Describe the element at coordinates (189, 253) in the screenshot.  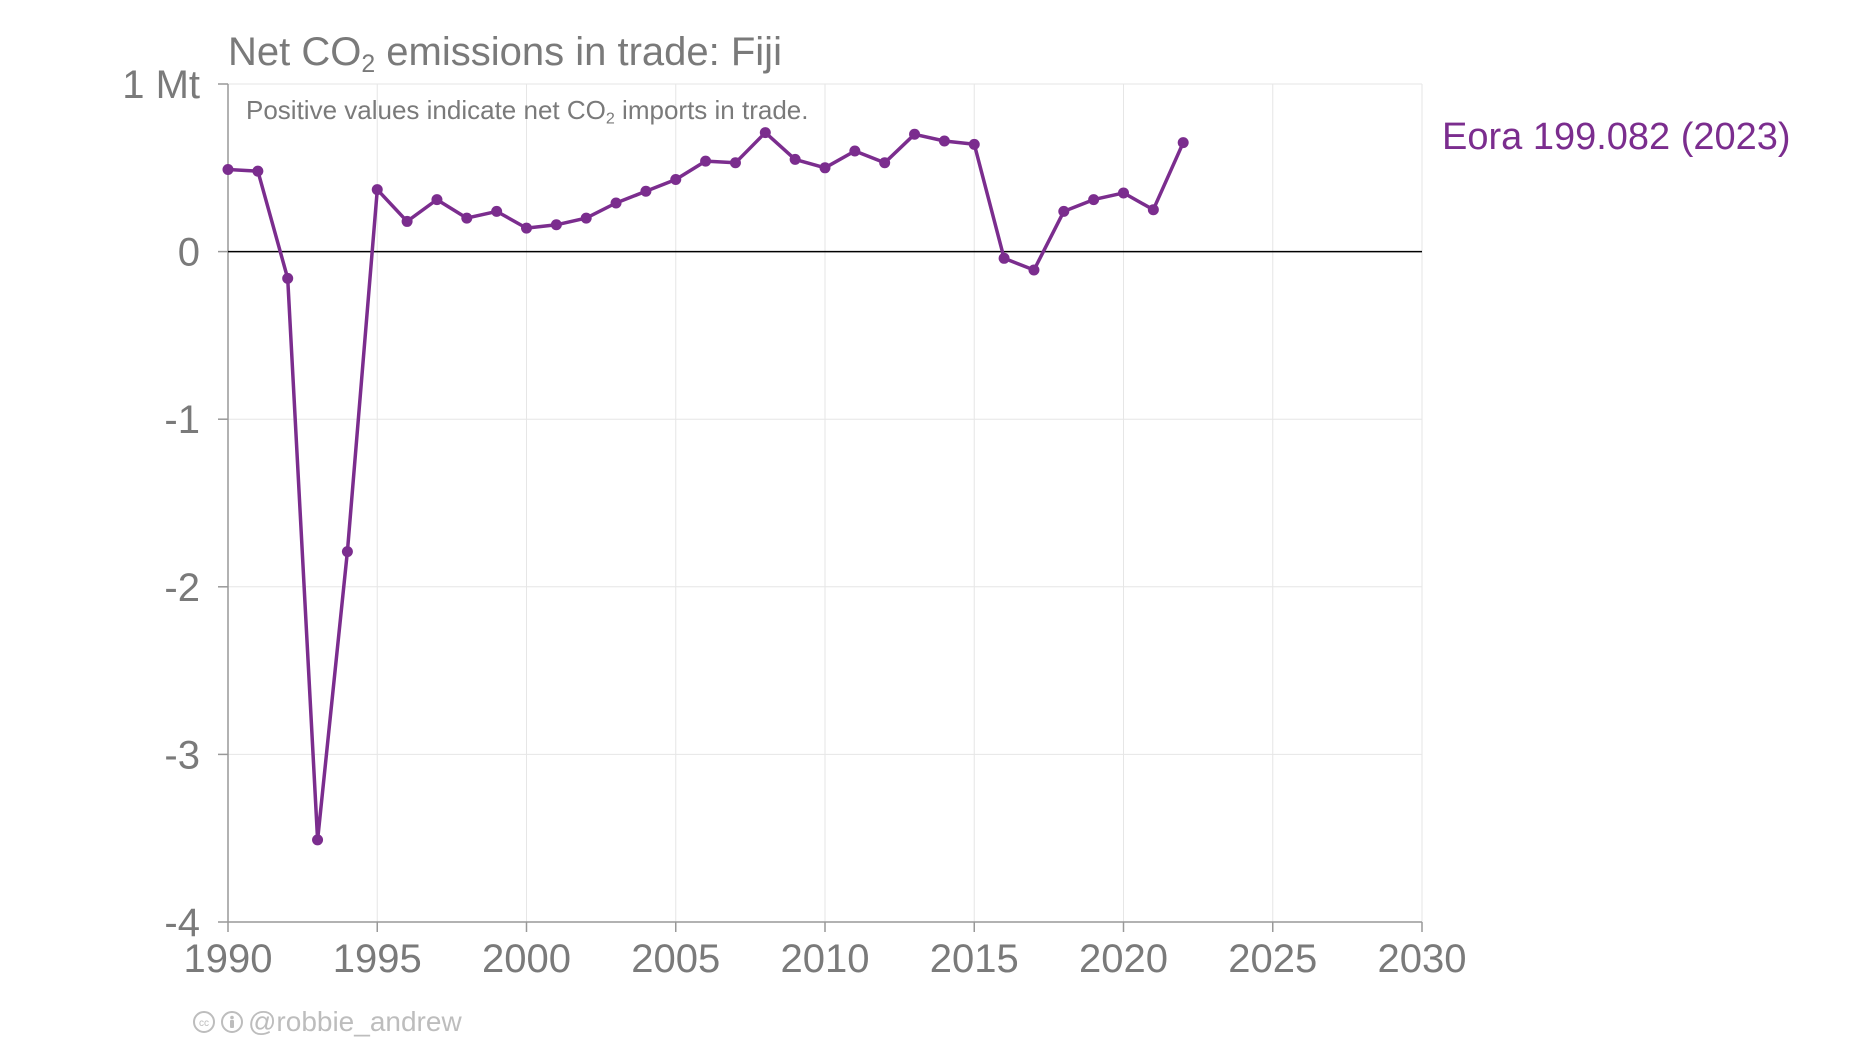
I see `y-tick-label: 0` at that location.